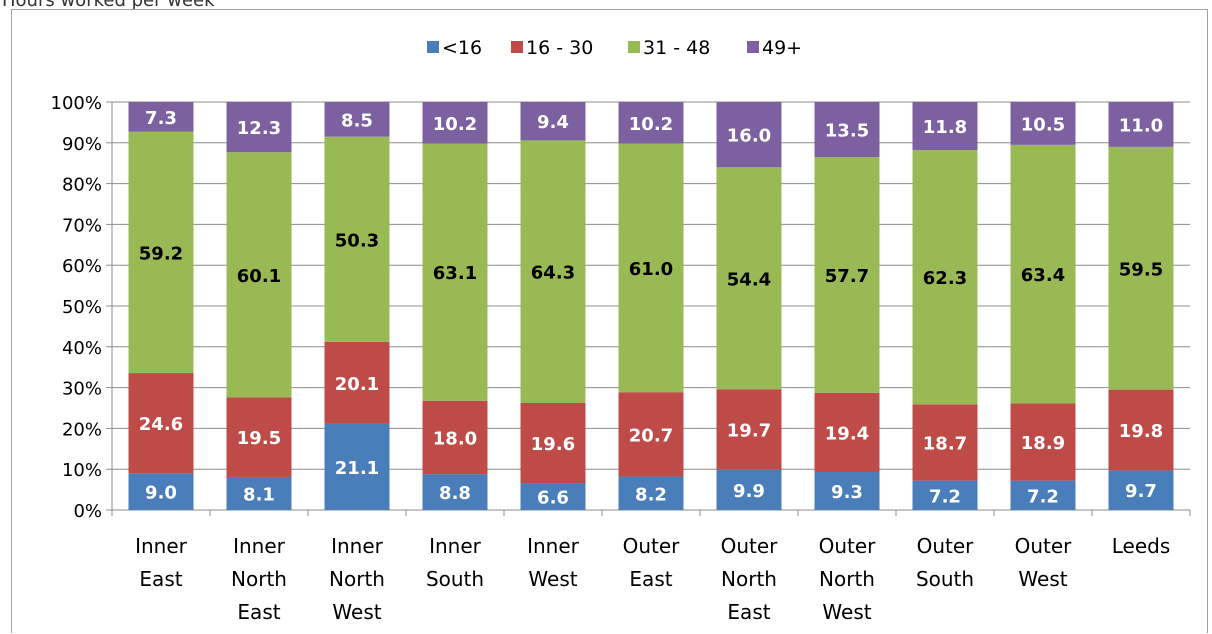  I want to click on data-label: 8.8, so click(455, 493).